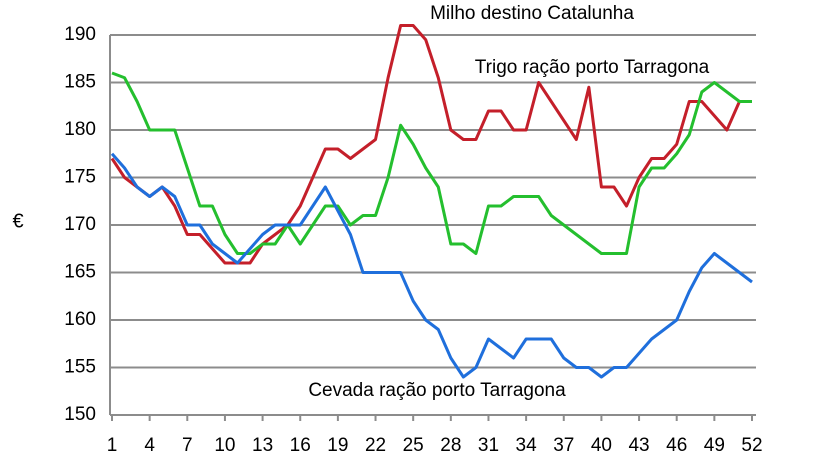 The image size is (820, 461). What do you see at coordinates (437, 390) in the screenshot?
I see `series-label: Cevada ração porto Tarragona` at bounding box center [437, 390].